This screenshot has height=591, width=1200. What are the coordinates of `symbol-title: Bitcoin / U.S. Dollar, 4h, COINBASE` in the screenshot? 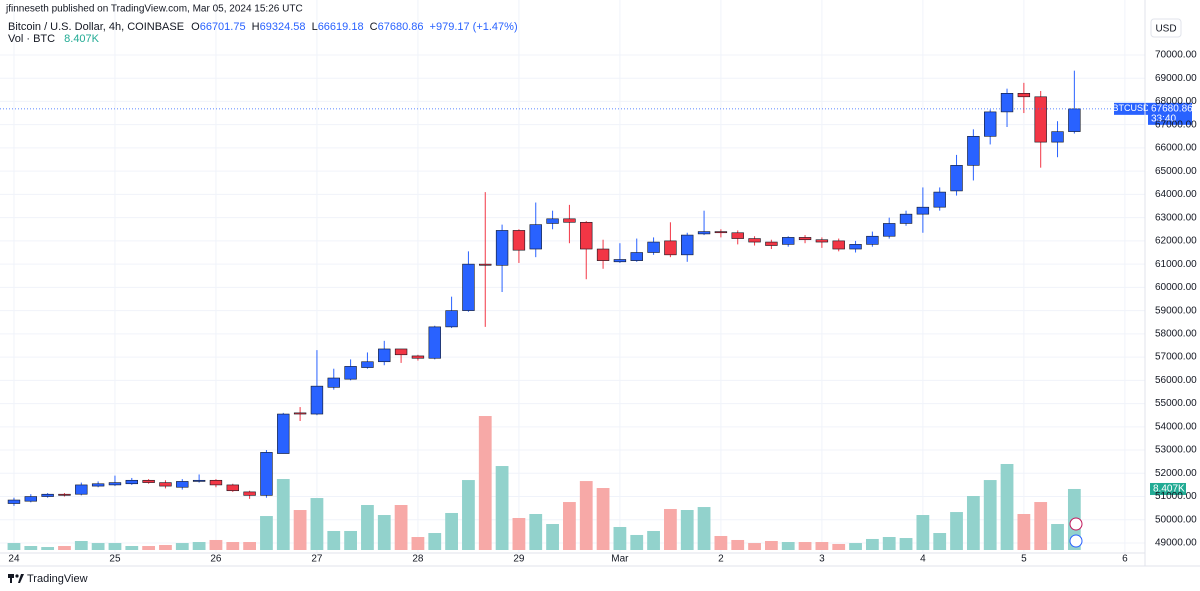 It's located at (96, 27).